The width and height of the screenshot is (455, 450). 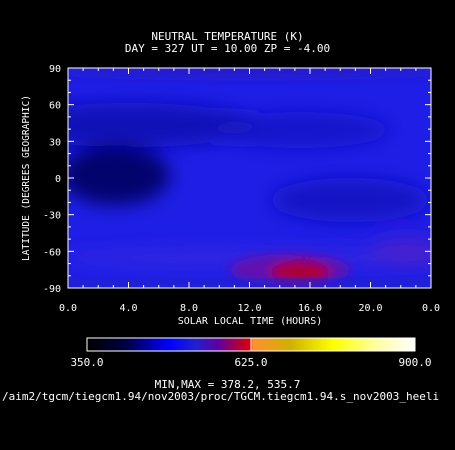 I want to click on chart-subtitle: DAY = 327 UT = 10.00 ZP = -4.00, so click(x=227, y=48).